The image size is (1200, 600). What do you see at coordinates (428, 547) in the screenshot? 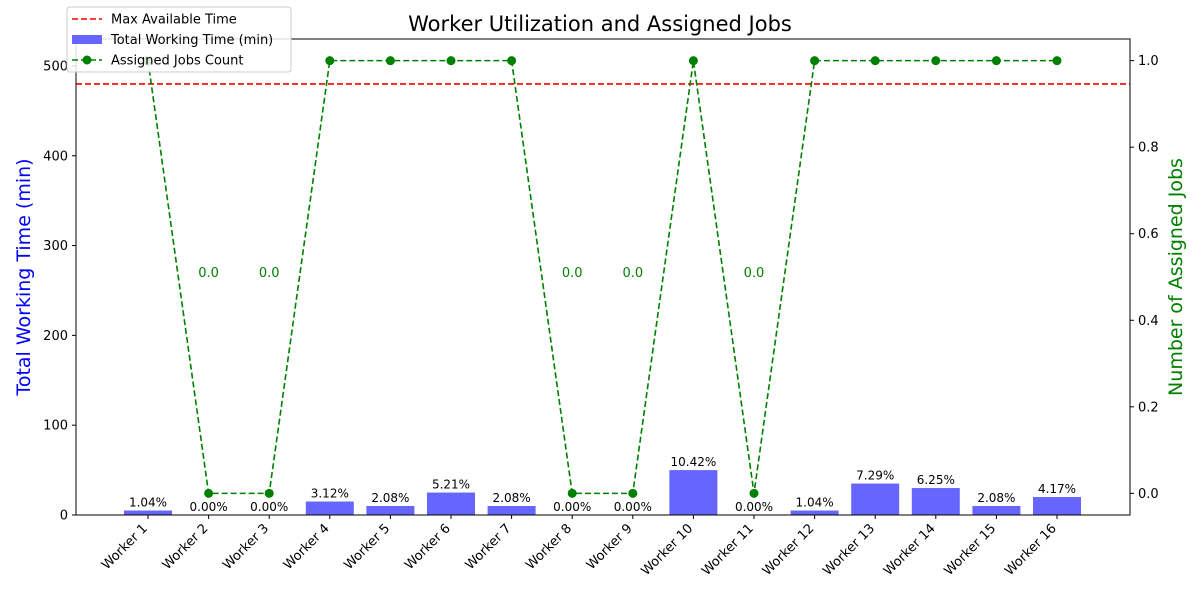
I see `x-tick-label: Worker 6` at bounding box center [428, 547].